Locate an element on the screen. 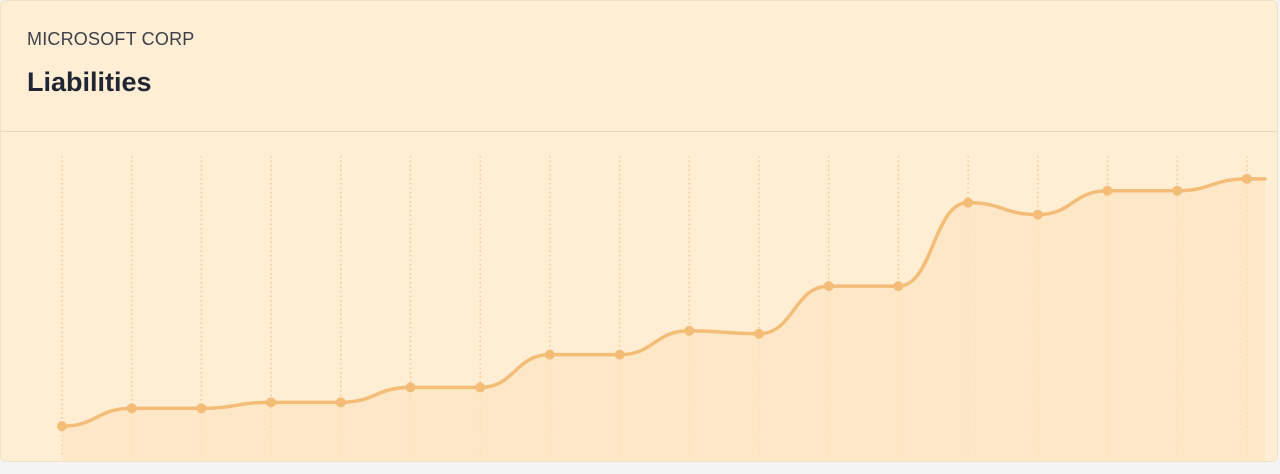 This screenshot has height=474, width=1280. chart-title: Liabilities is located at coordinates (89, 82).